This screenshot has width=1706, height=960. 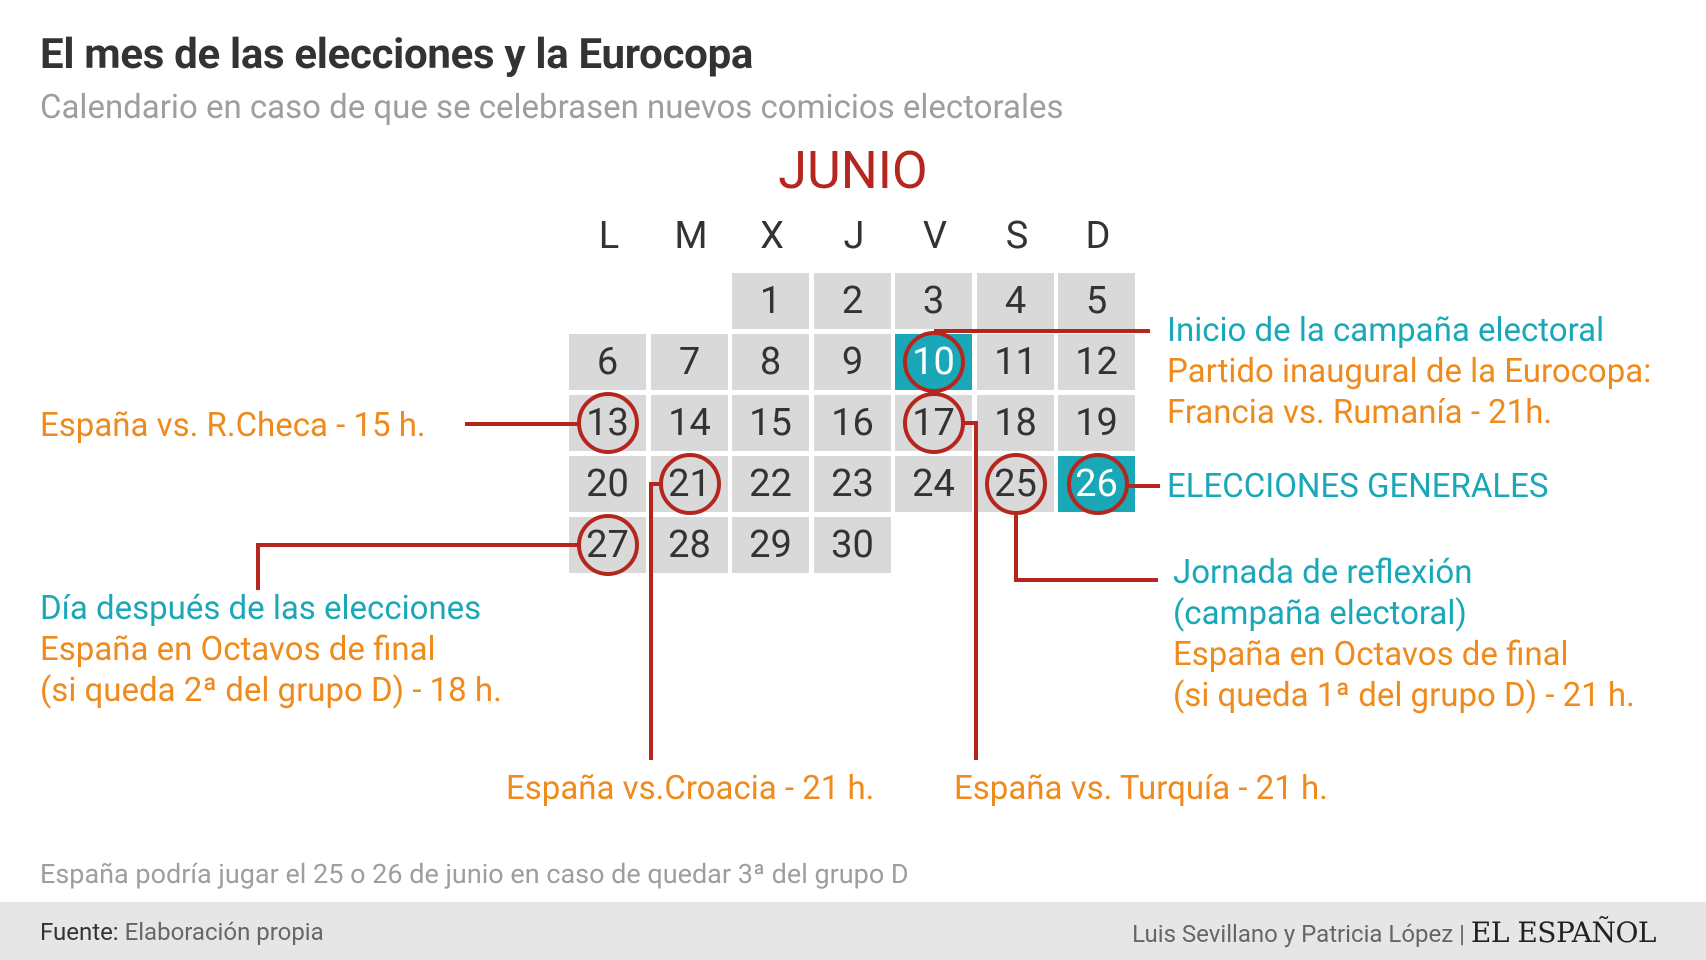 I want to click on day-13-circle, so click(x=608, y=423).